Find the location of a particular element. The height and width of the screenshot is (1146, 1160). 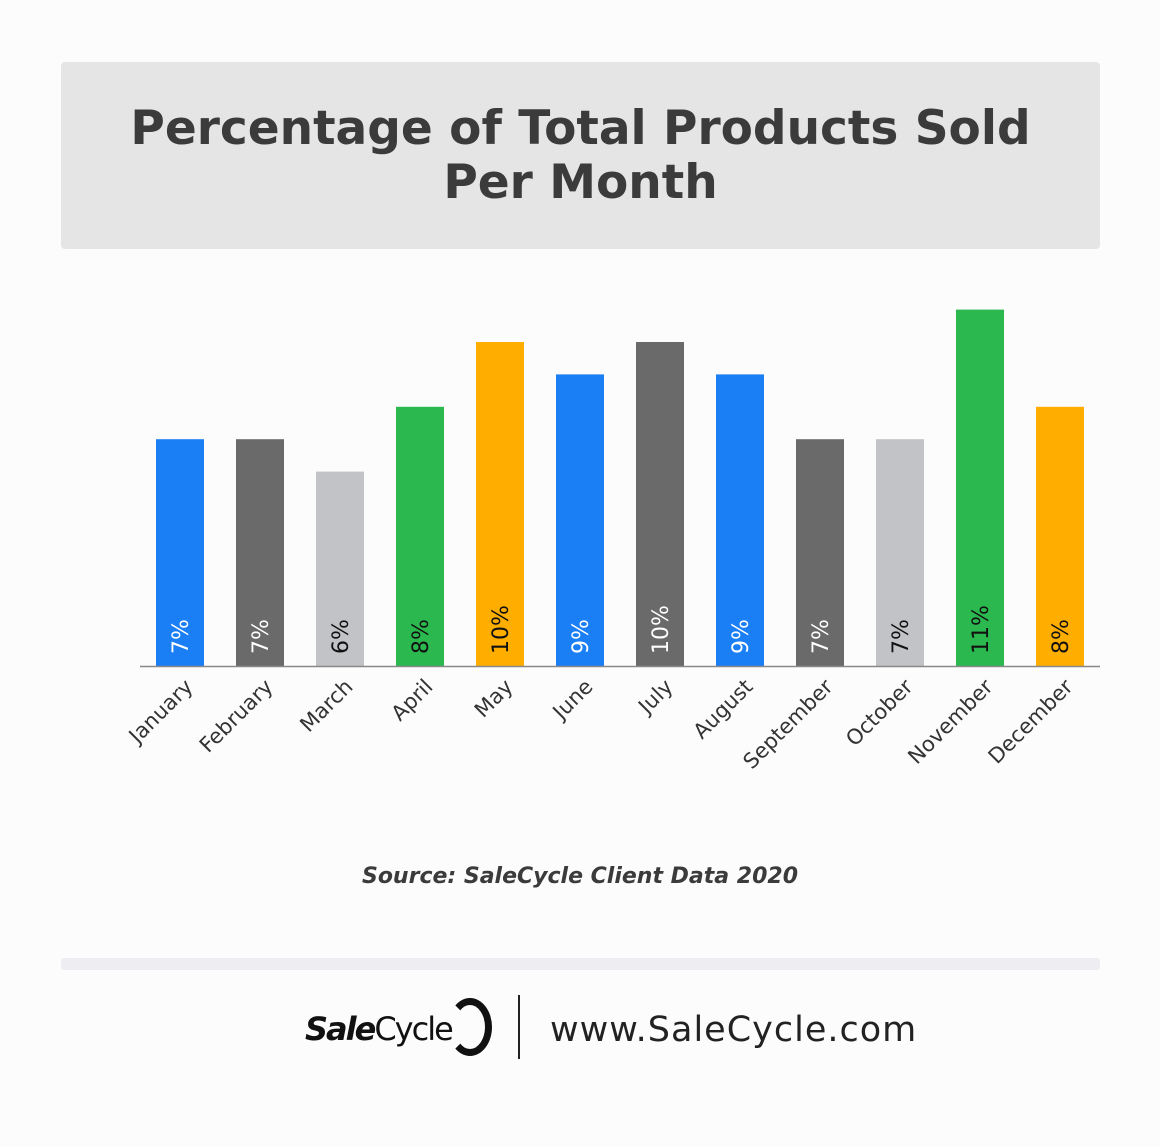

website-url: www.SaleCycle.com is located at coordinates (734, 1030).